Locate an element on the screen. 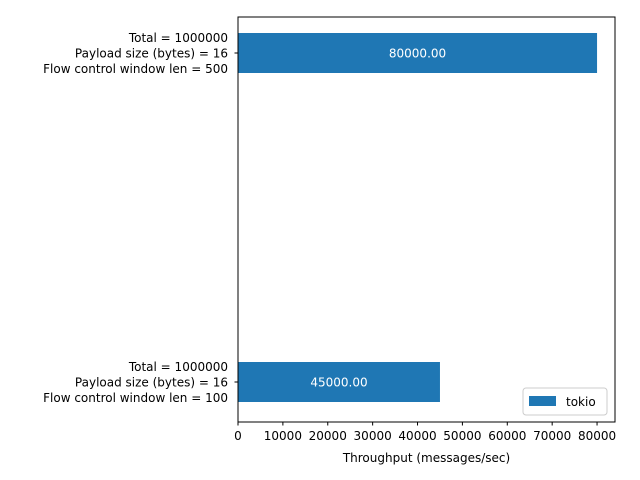 This screenshot has width=640, height=480. x-tick-label: 0 is located at coordinates (238, 436).